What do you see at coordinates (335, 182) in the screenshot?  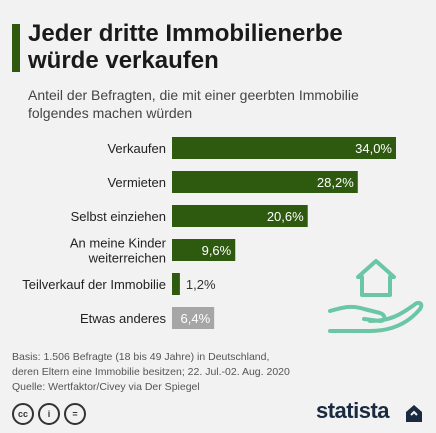 I see `value-label: 28,2%` at bounding box center [335, 182].